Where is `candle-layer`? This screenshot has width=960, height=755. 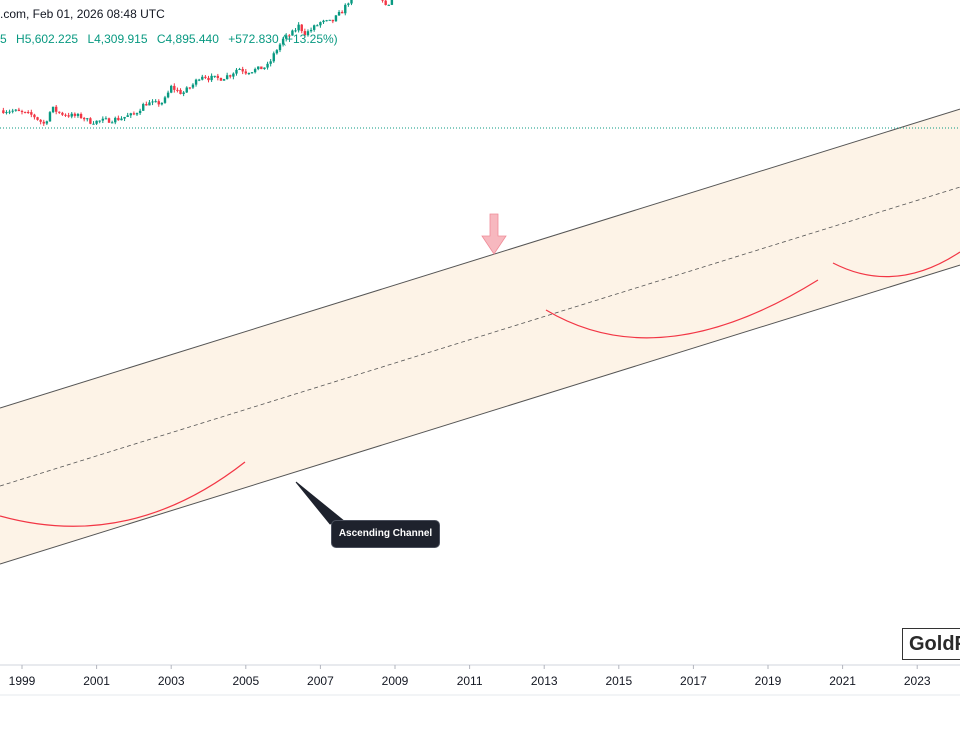
candle-layer is located at coordinates (198, 63).